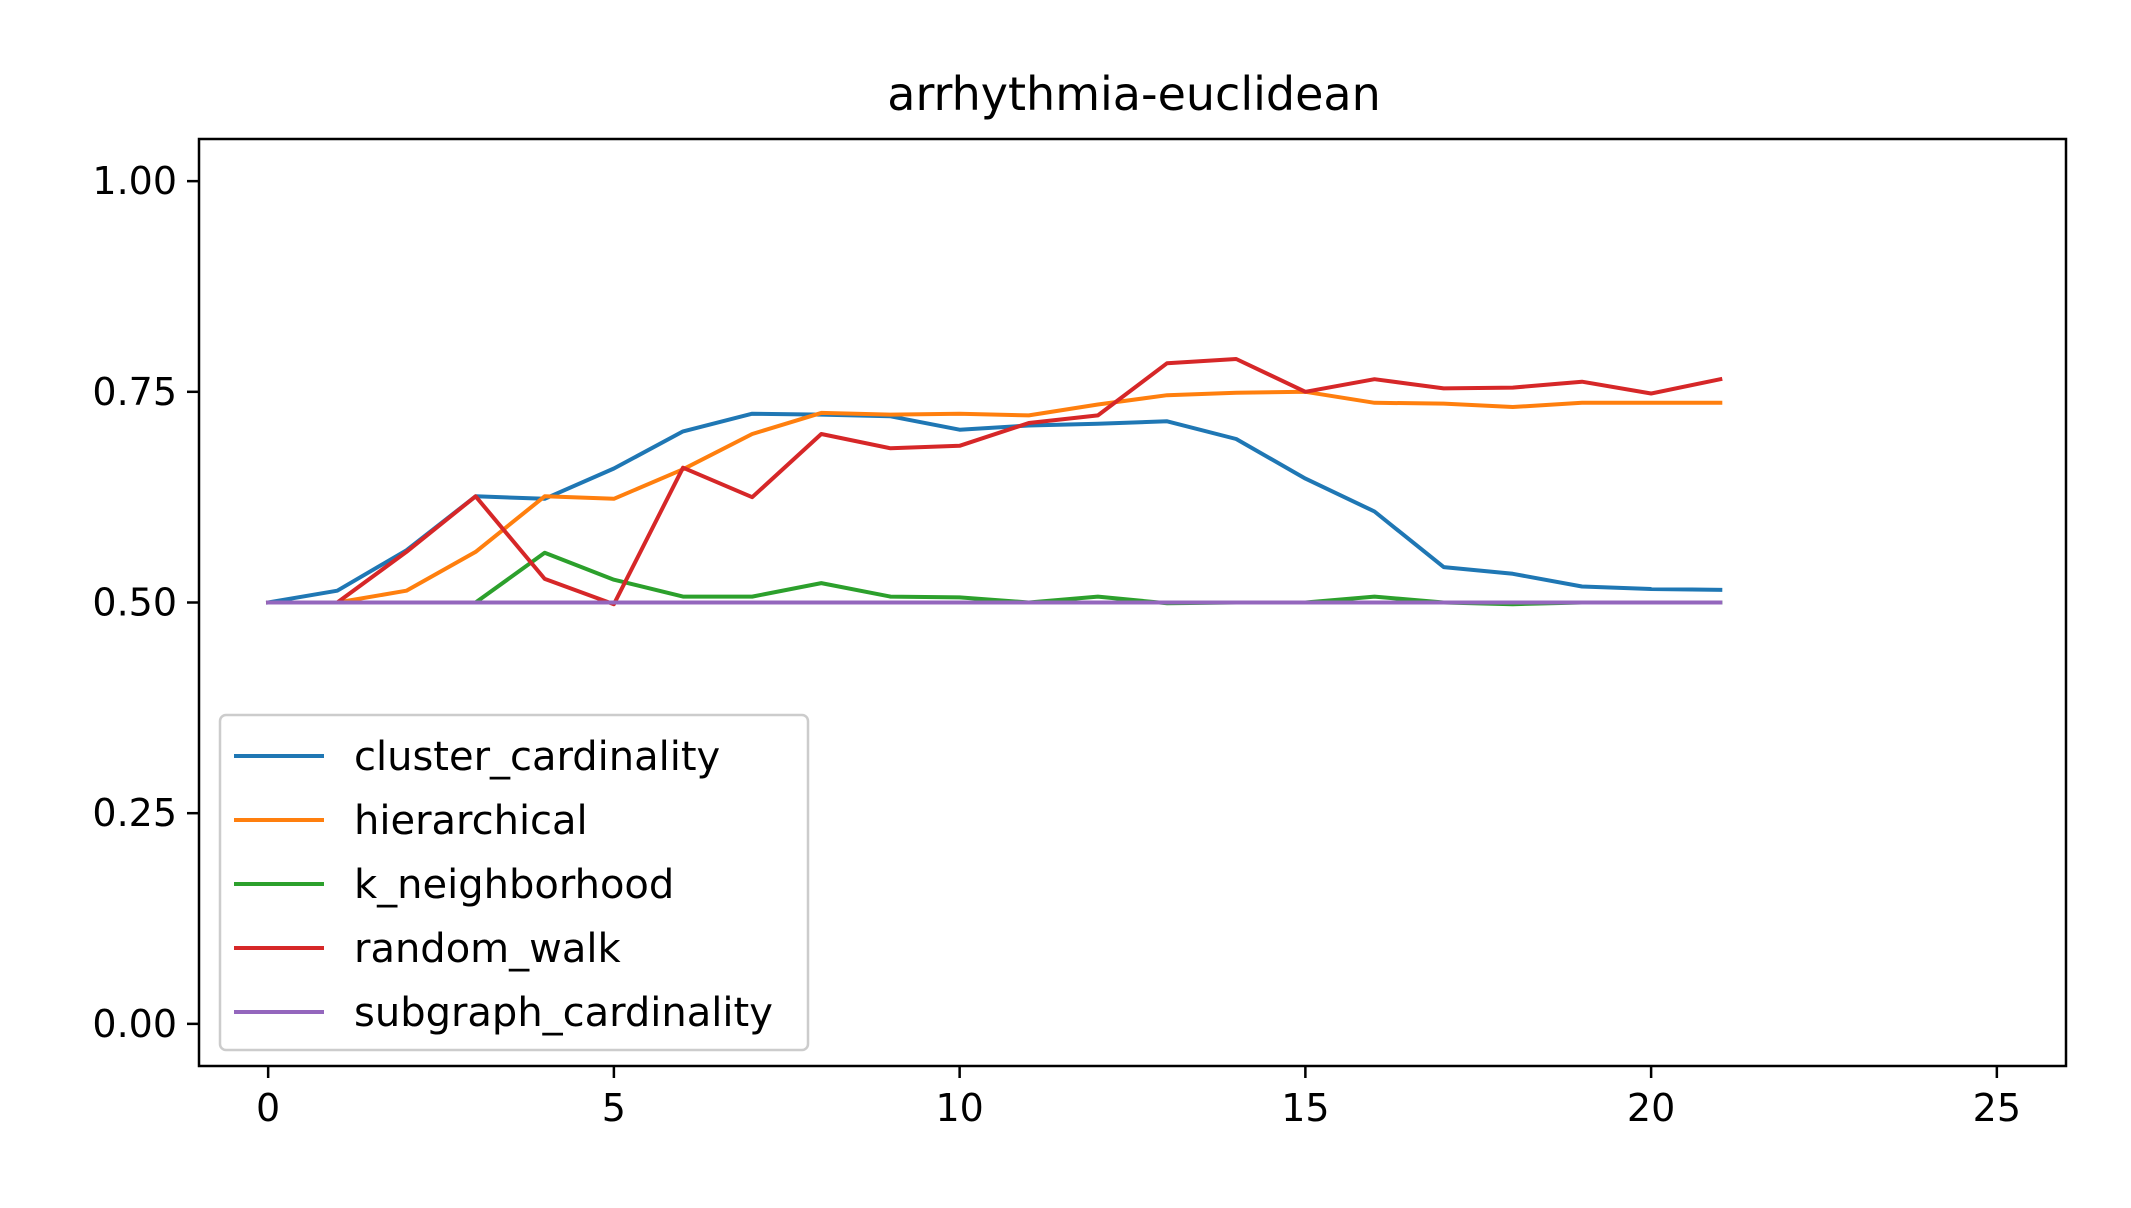 This screenshot has height=1208, width=2131. I want to click on y-tick-label: 0.50, so click(134, 603).